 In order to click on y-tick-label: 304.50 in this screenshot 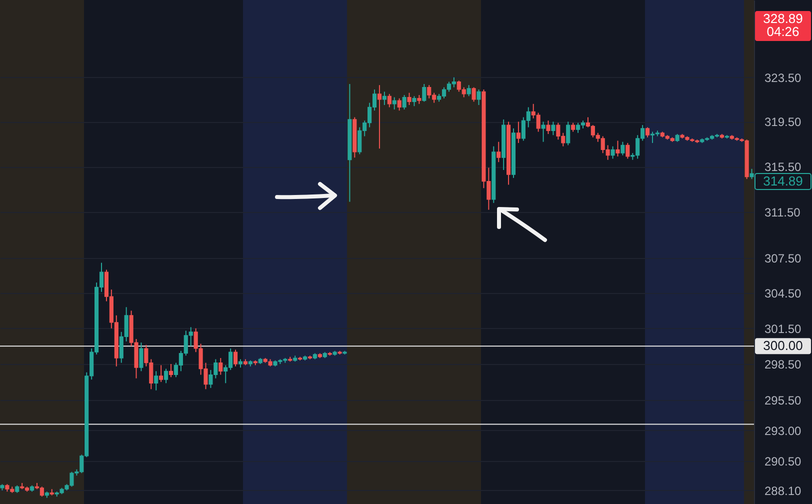, I will do `click(783, 293)`.